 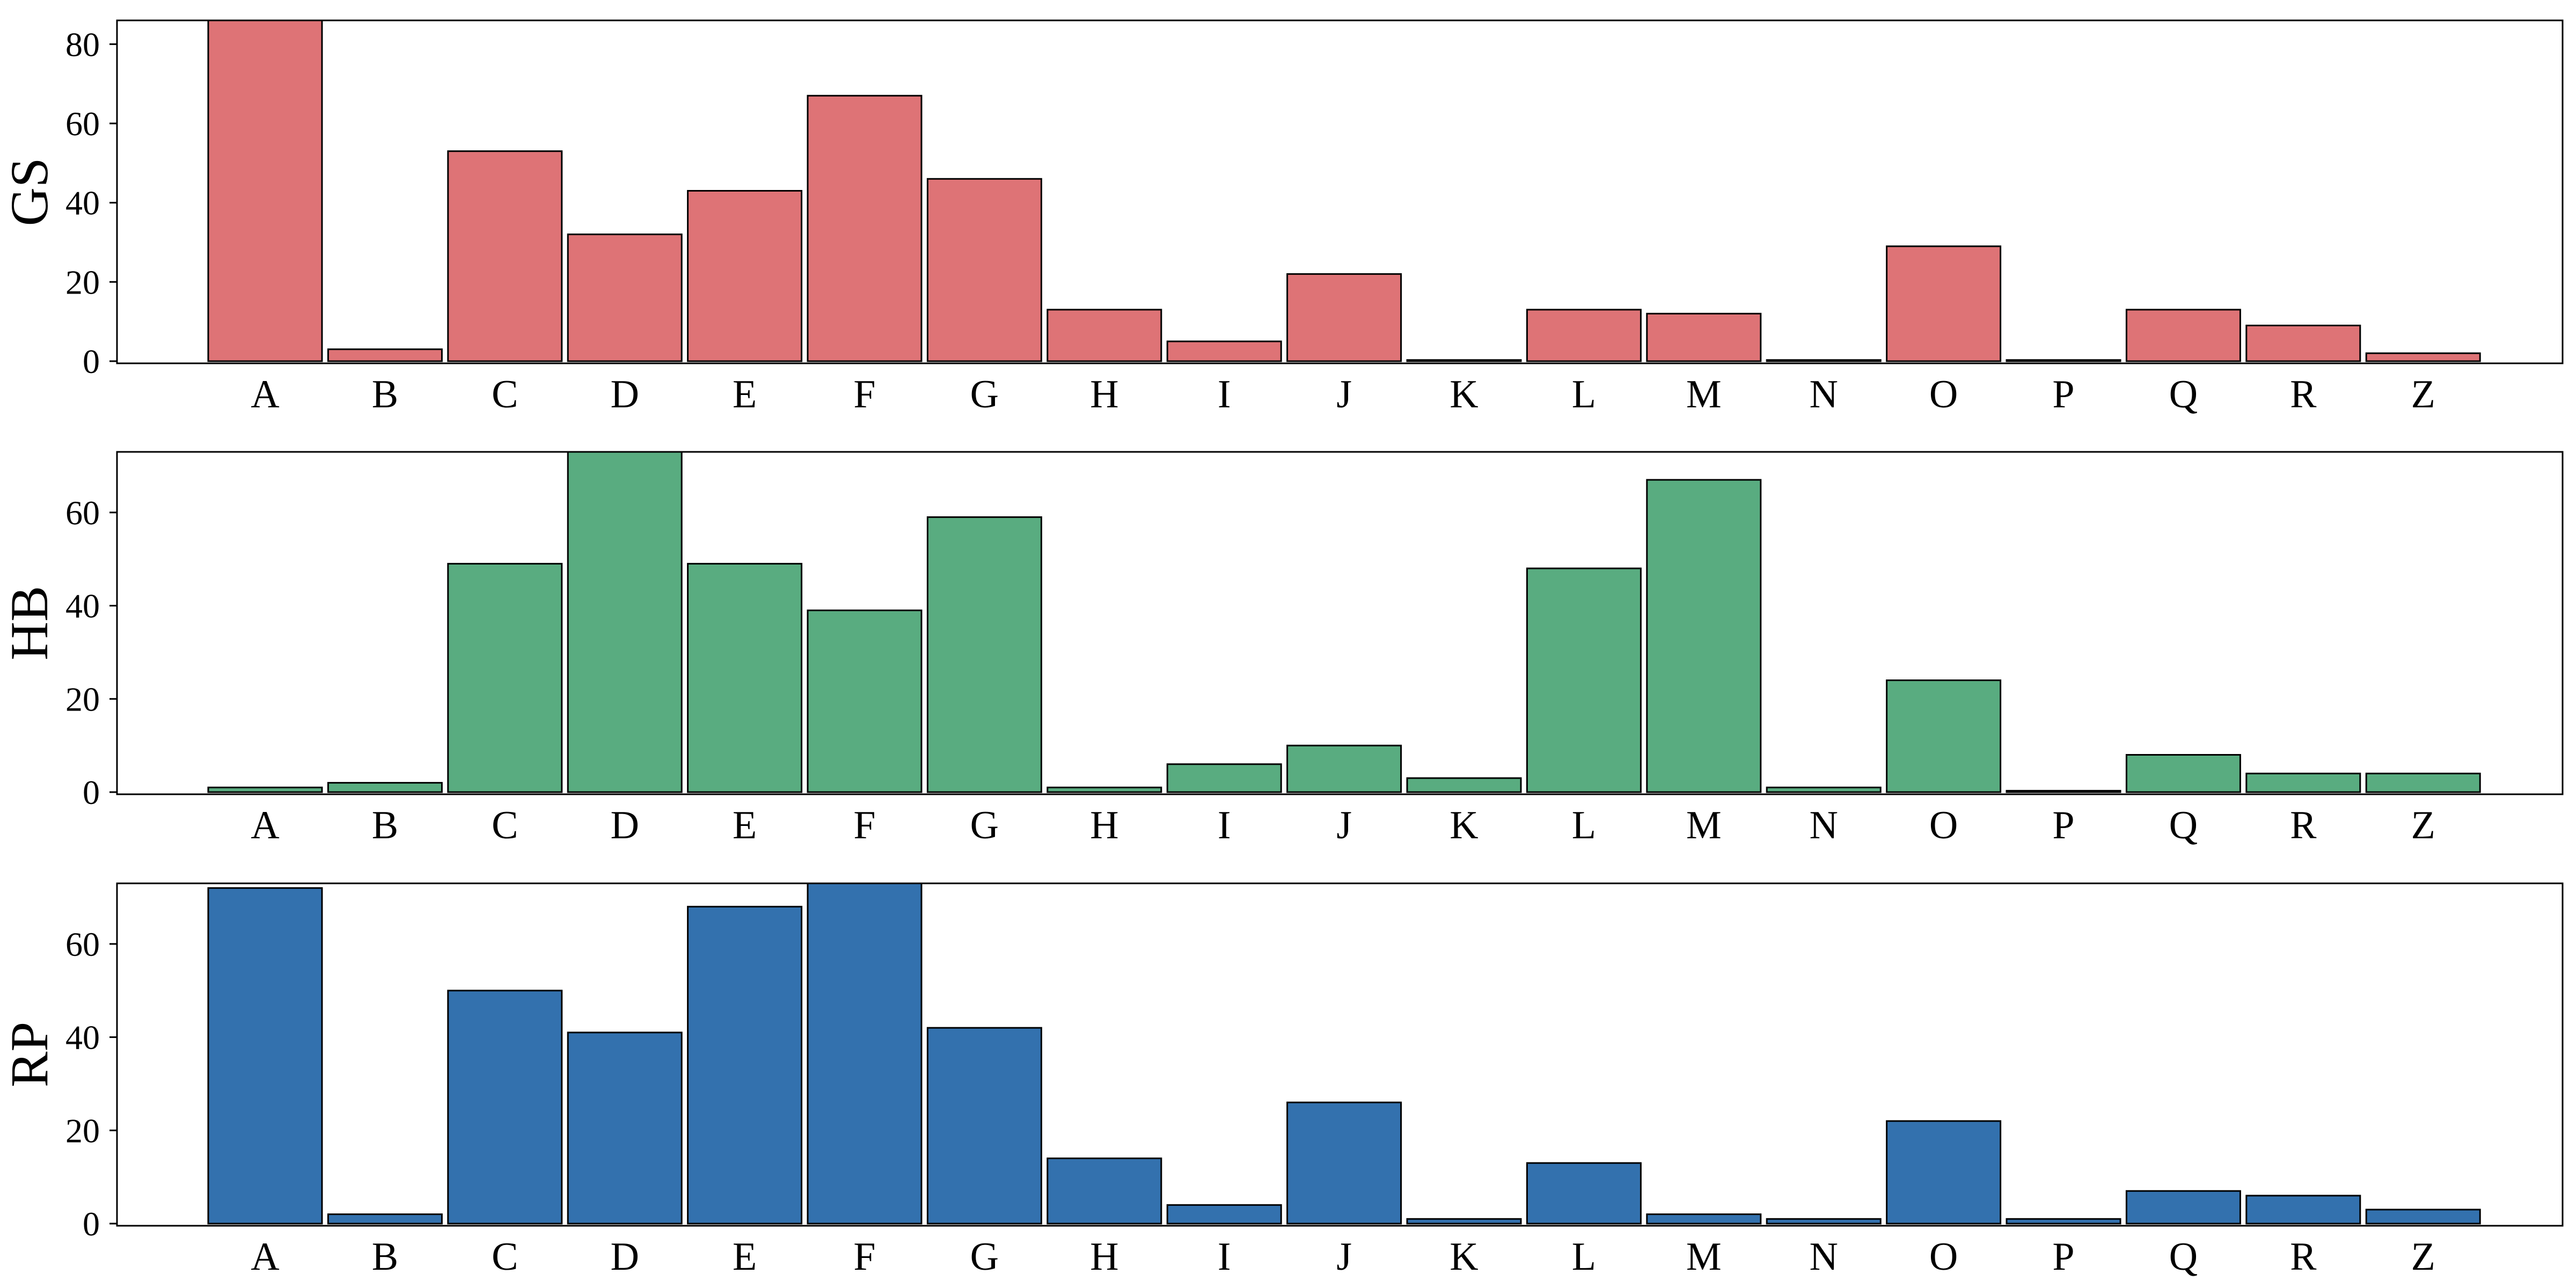 I want to click on bar-gs-n, so click(x=1824, y=360).